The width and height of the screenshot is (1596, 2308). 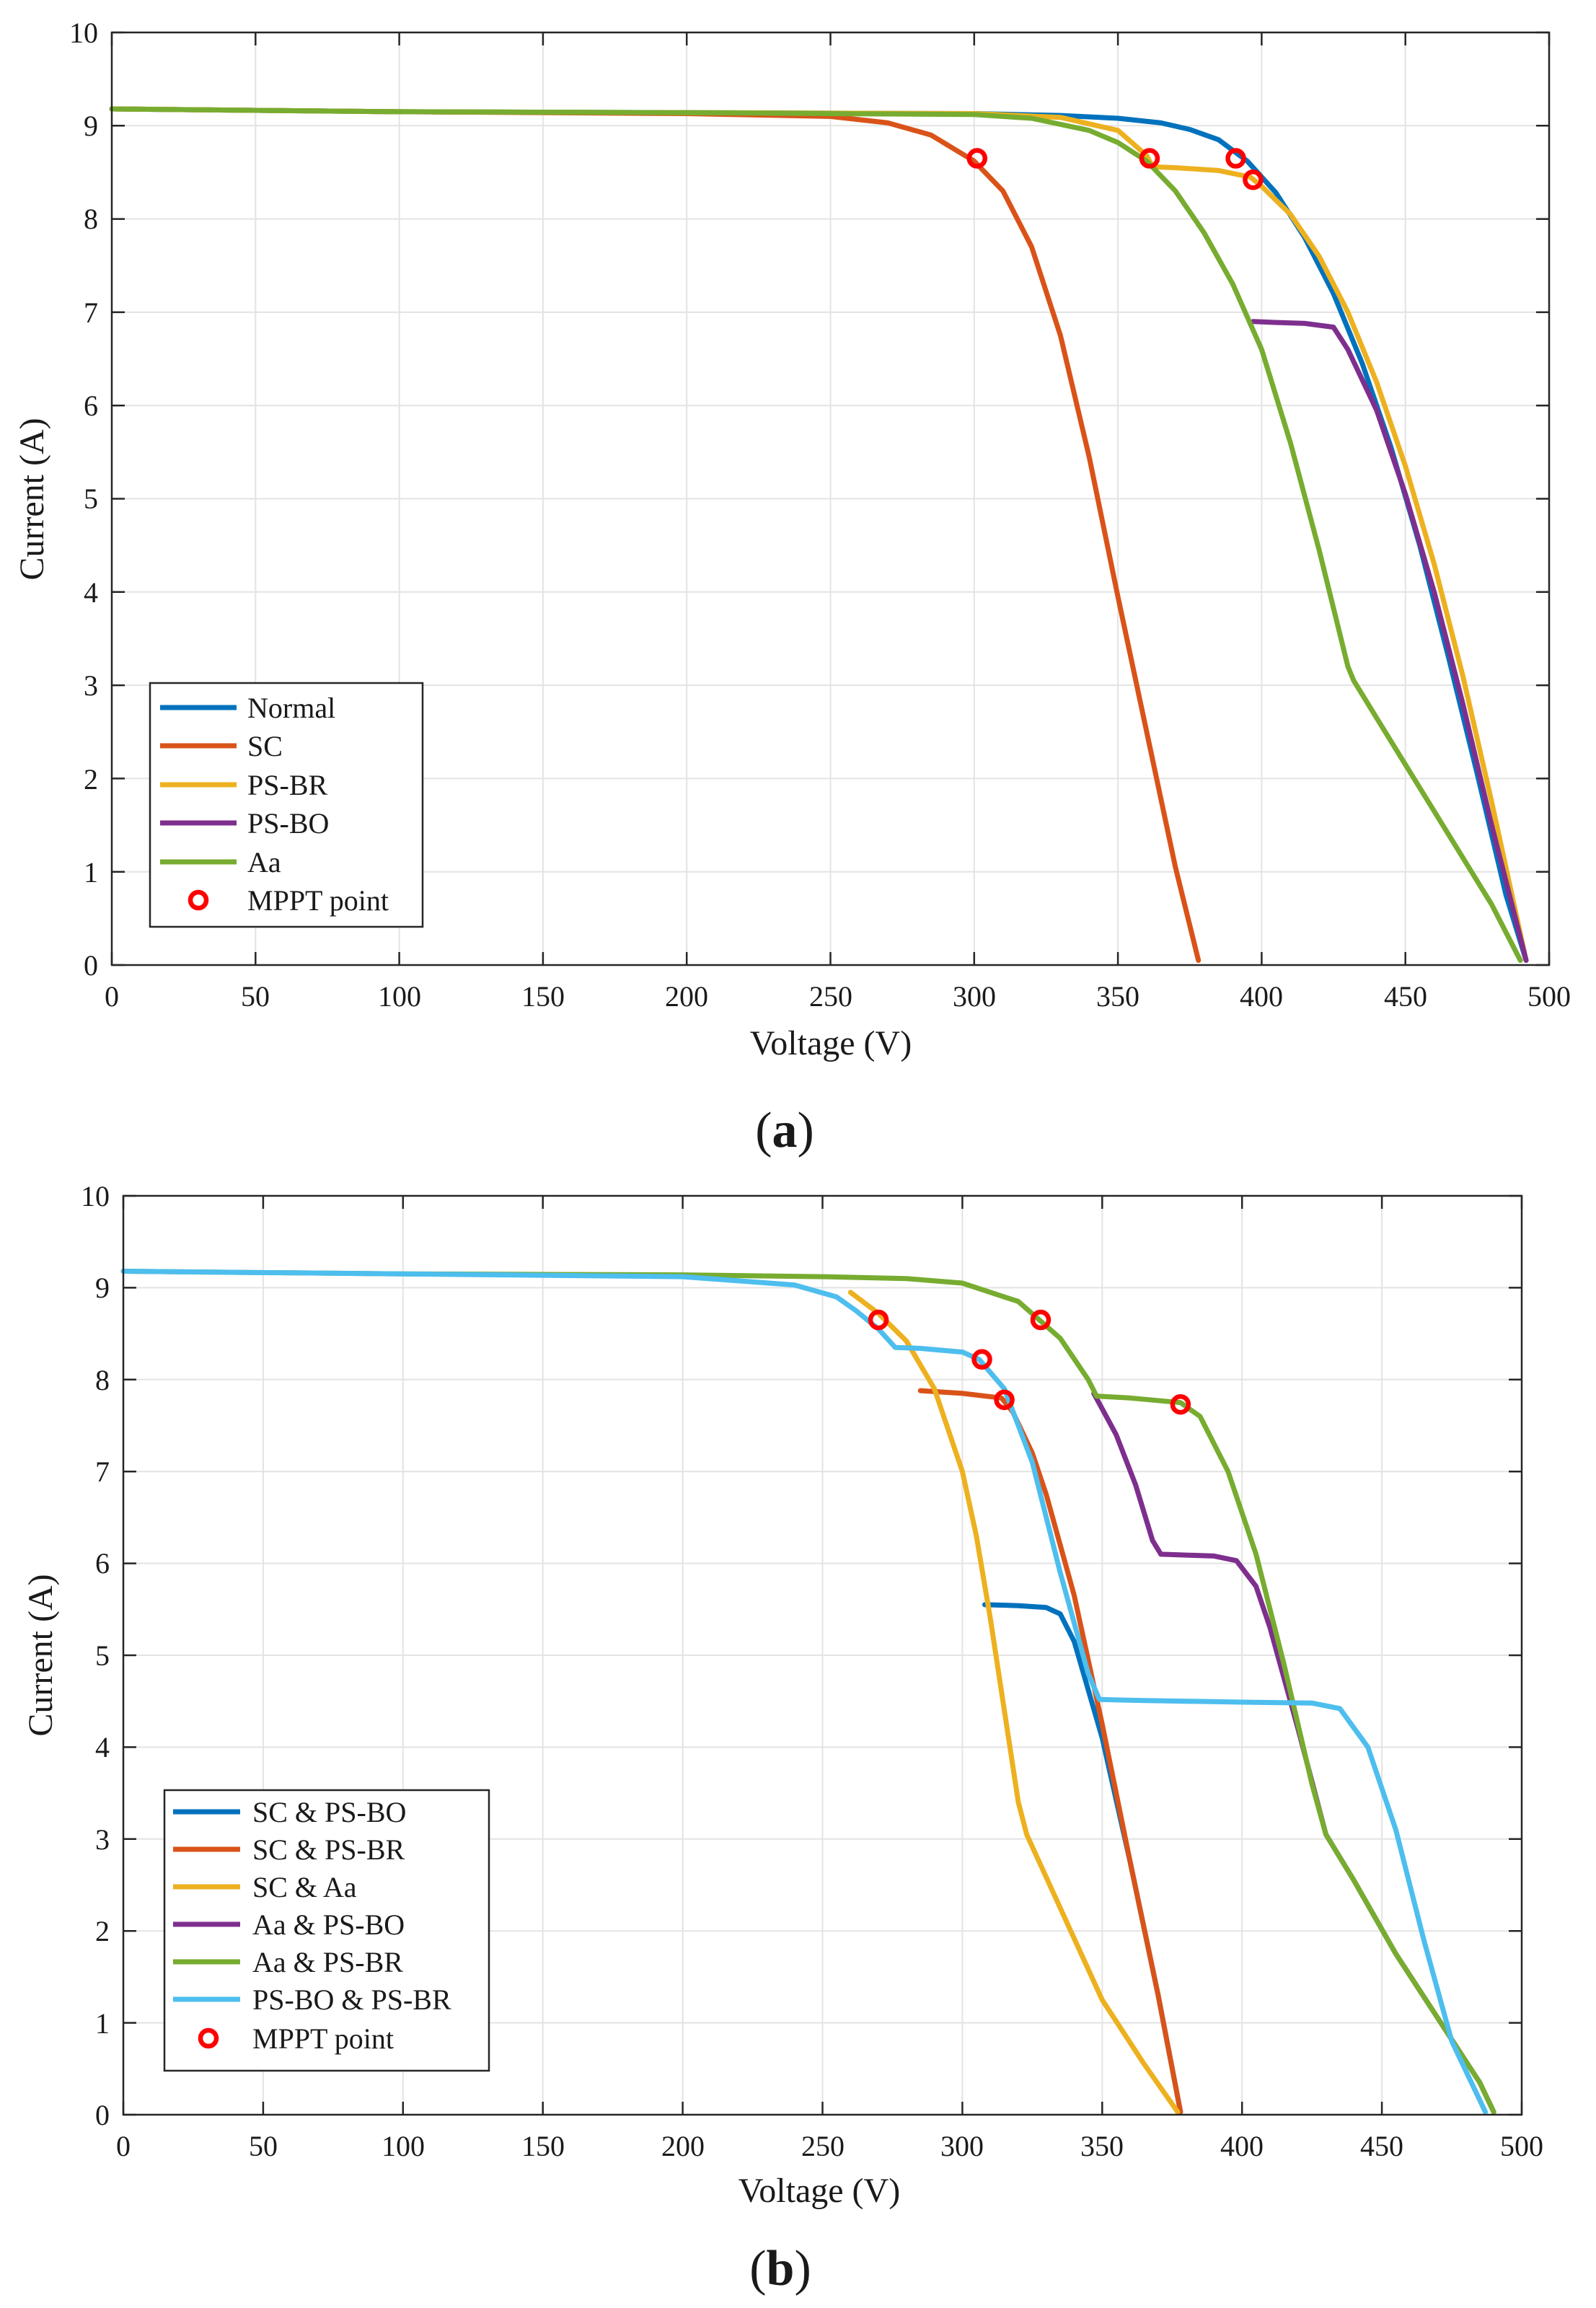 I want to click on x-tick-labels-b: 0 50 100 150 200 250 300 350 400 450 500, so click(x=830, y=2146).